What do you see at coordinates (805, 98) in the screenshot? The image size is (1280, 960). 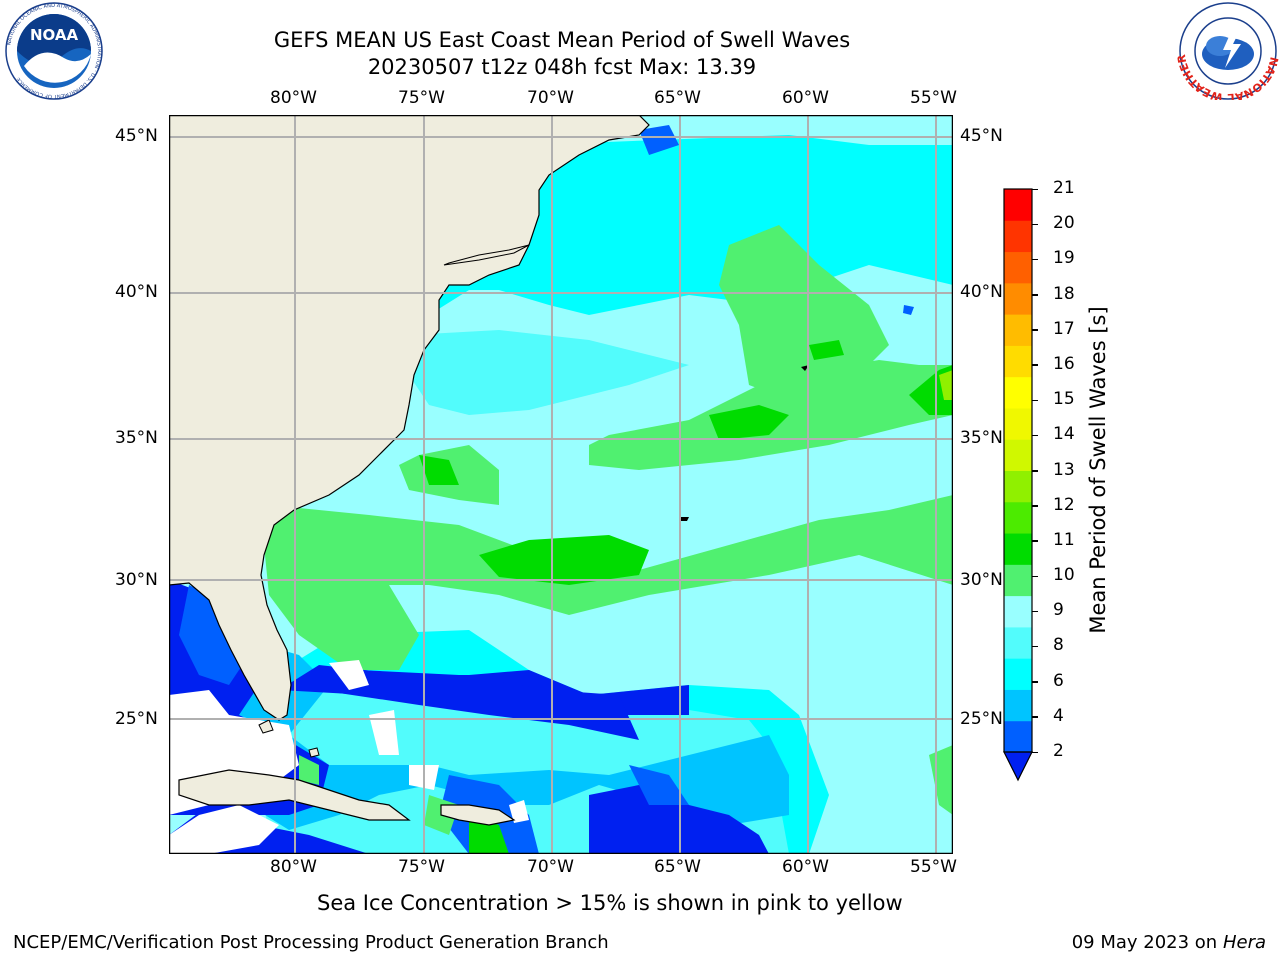 I see `lon-label-top-60w: 60°W` at bounding box center [805, 98].